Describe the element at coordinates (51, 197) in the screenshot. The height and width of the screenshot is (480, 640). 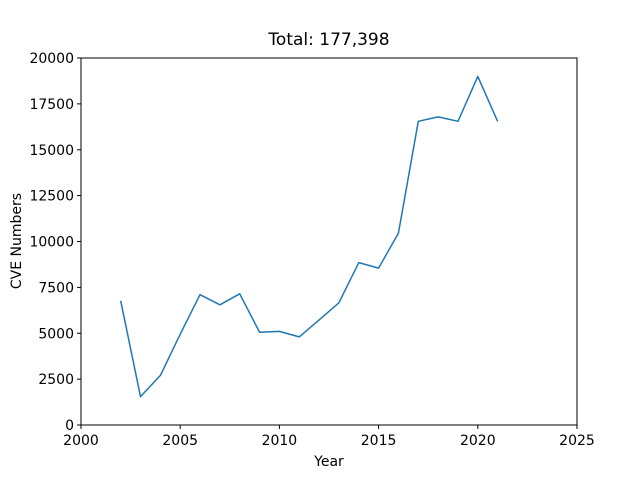
I see `y-tick-label: 12500` at that location.